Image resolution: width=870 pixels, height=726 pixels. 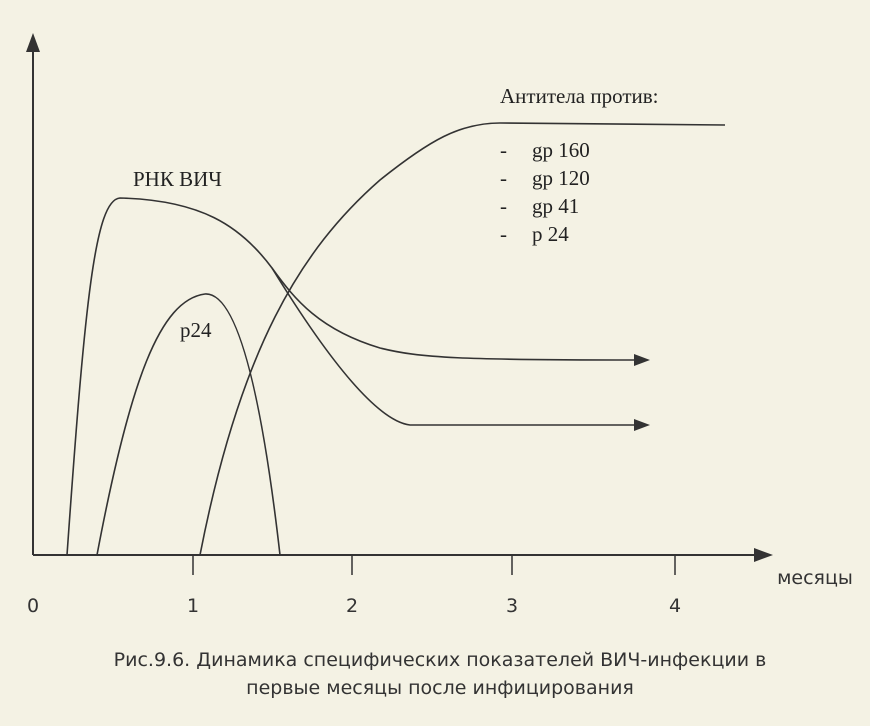 What do you see at coordinates (188, 424) in the screenshot?
I see `p24-curve` at bounding box center [188, 424].